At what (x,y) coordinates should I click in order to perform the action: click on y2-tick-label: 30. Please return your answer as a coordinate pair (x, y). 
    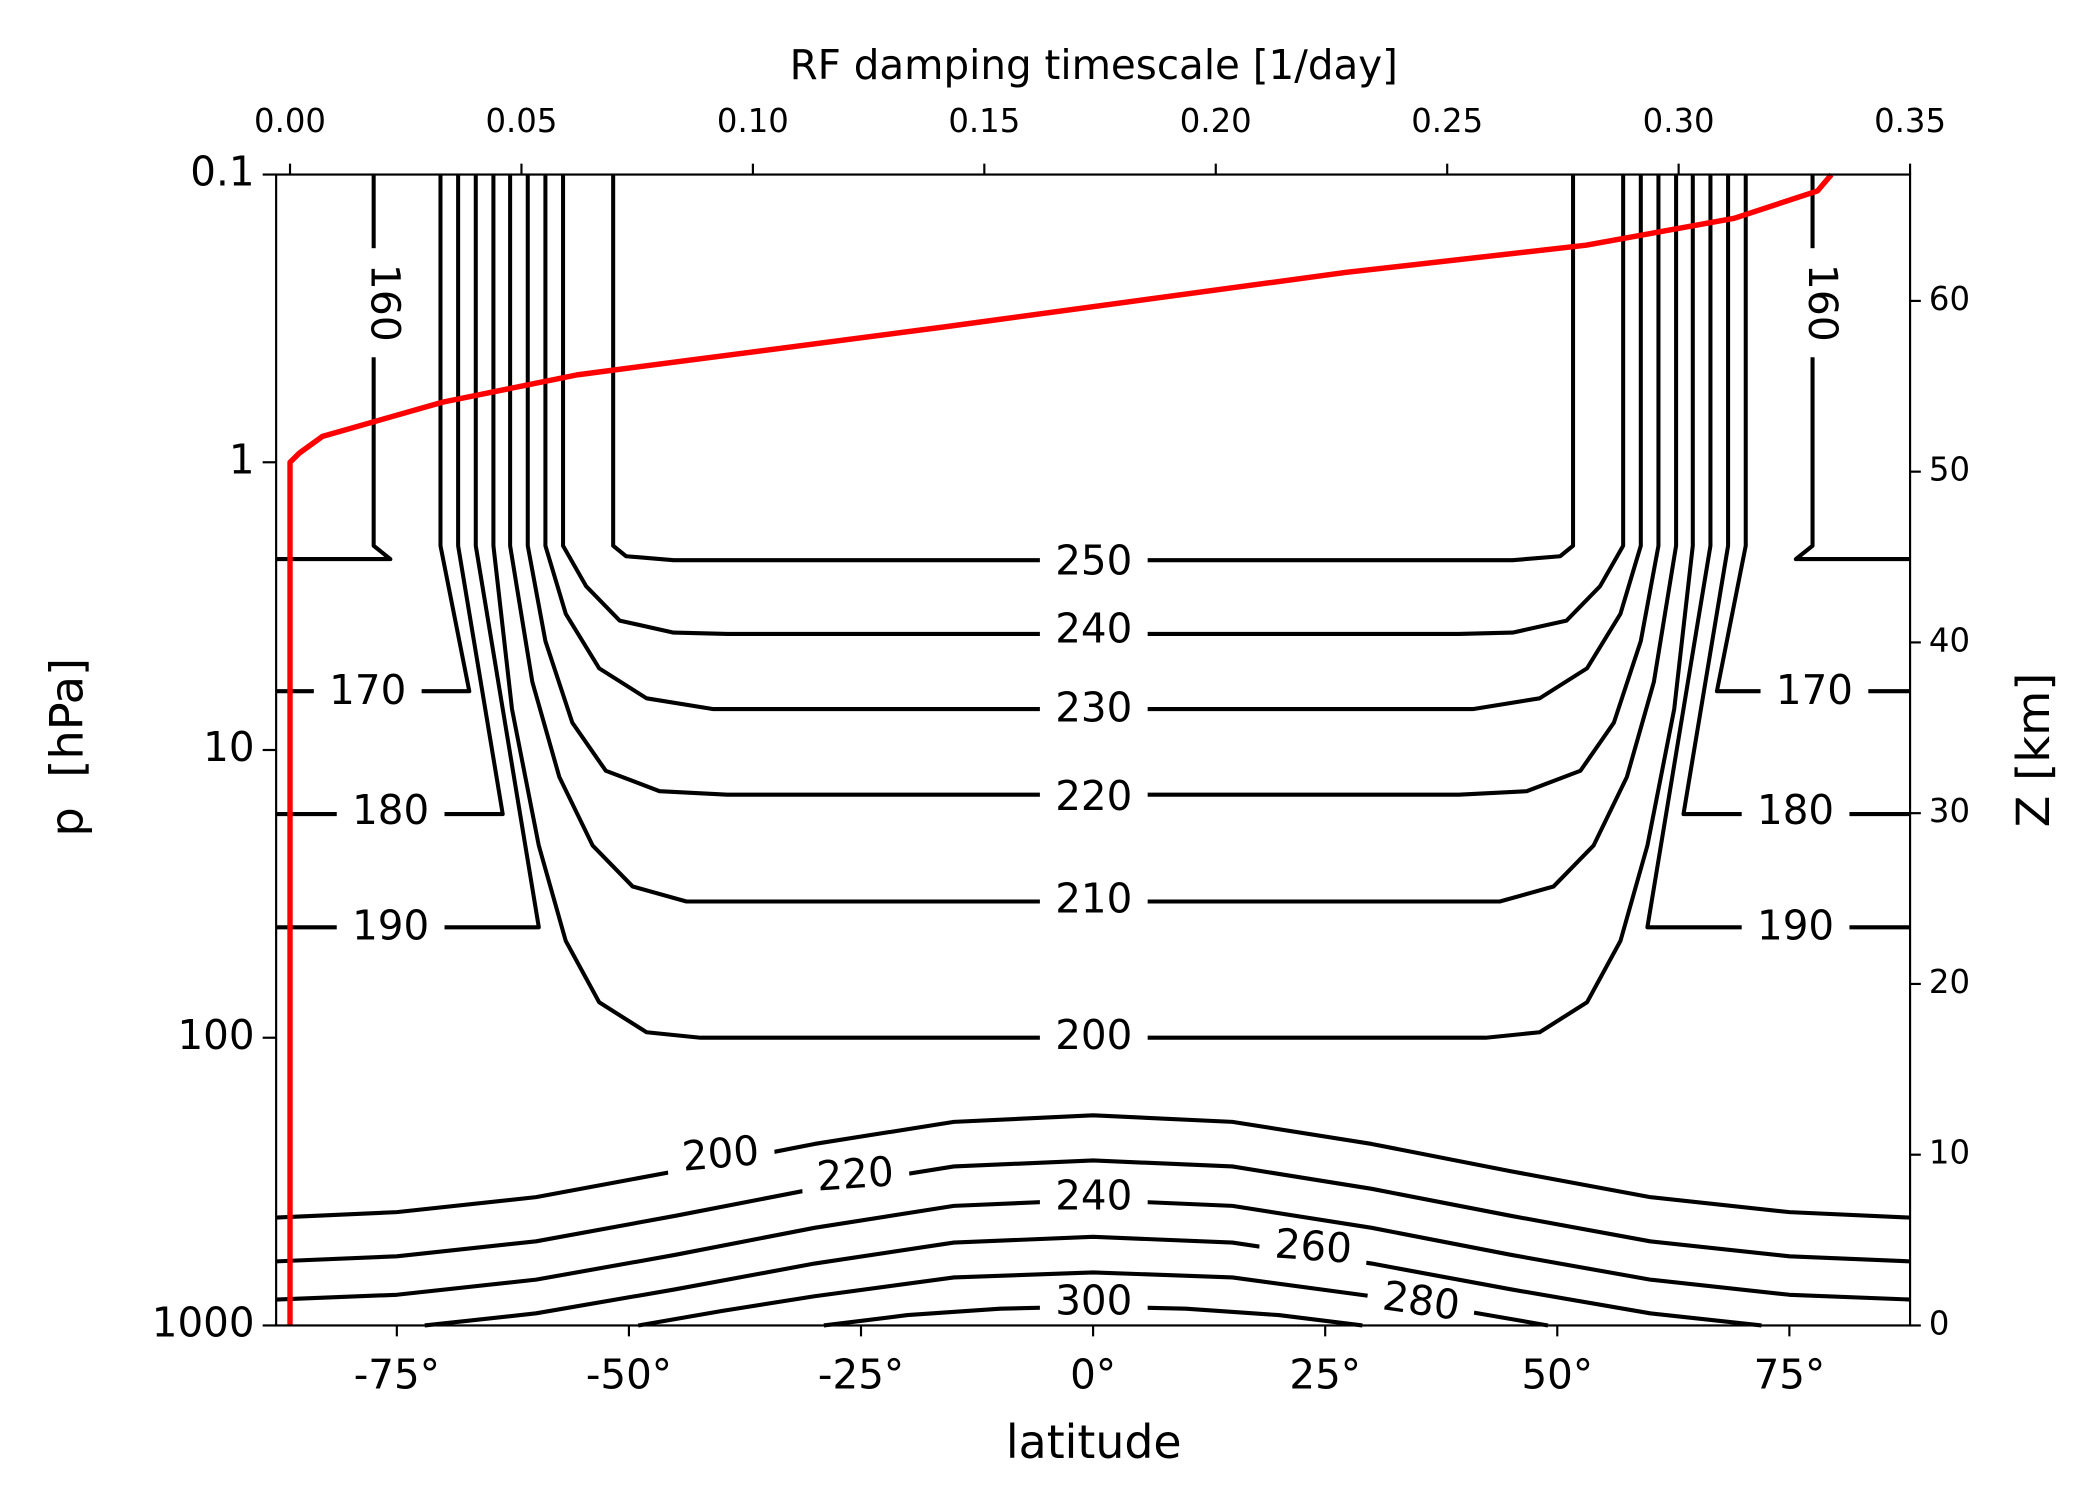
    Looking at the image, I should click on (1949, 811).